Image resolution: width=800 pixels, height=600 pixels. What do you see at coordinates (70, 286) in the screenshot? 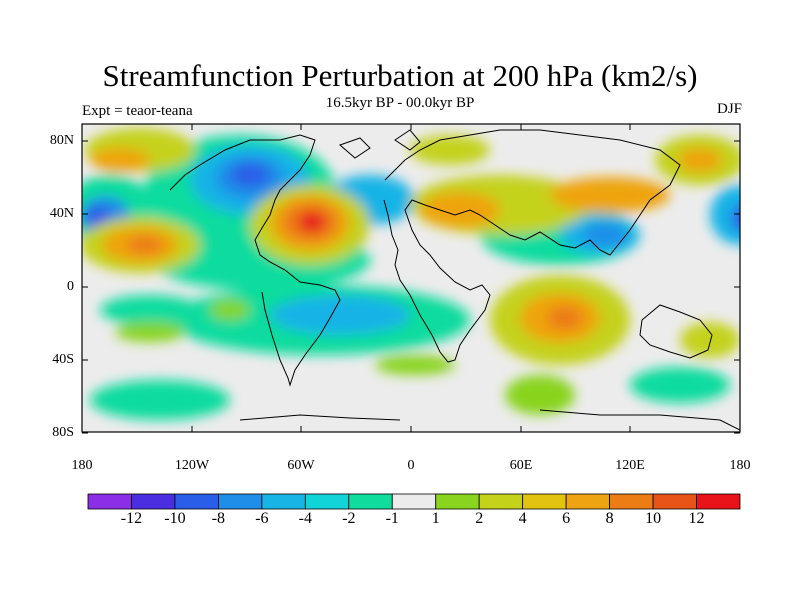
I see `lat-label-0: 0` at bounding box center [70, 286].